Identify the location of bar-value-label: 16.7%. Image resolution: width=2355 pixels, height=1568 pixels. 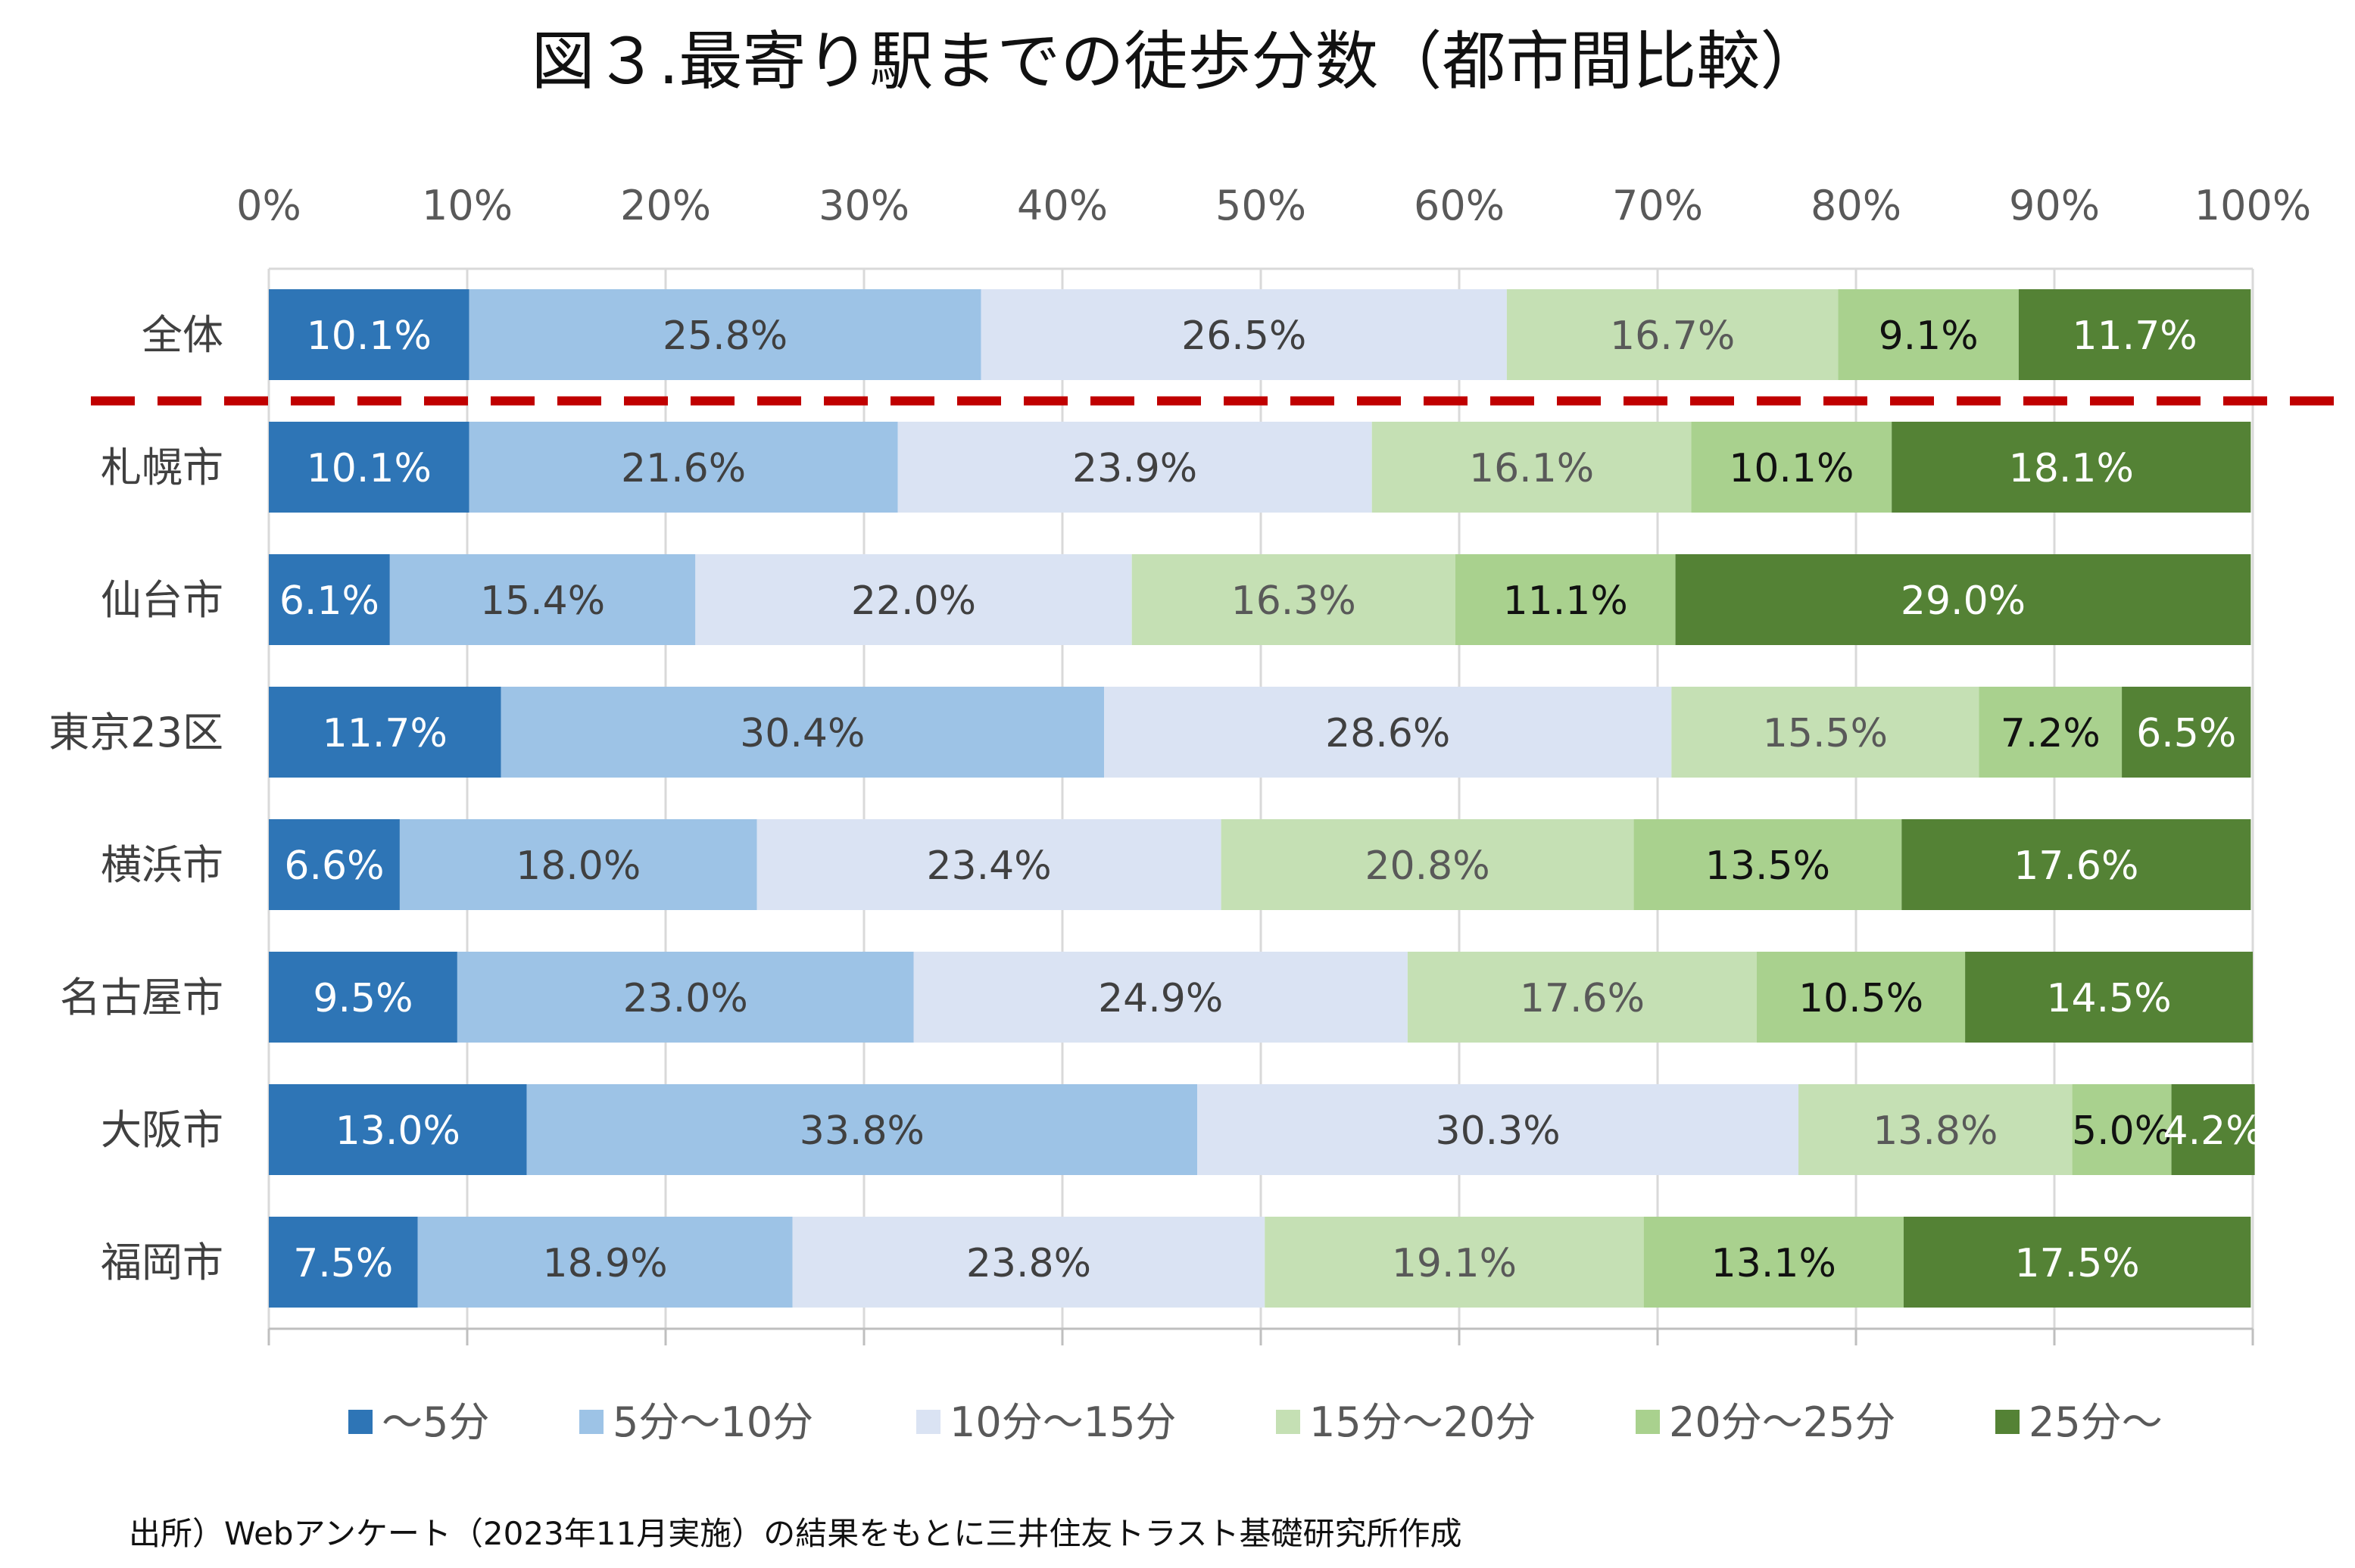
(1672, 336).